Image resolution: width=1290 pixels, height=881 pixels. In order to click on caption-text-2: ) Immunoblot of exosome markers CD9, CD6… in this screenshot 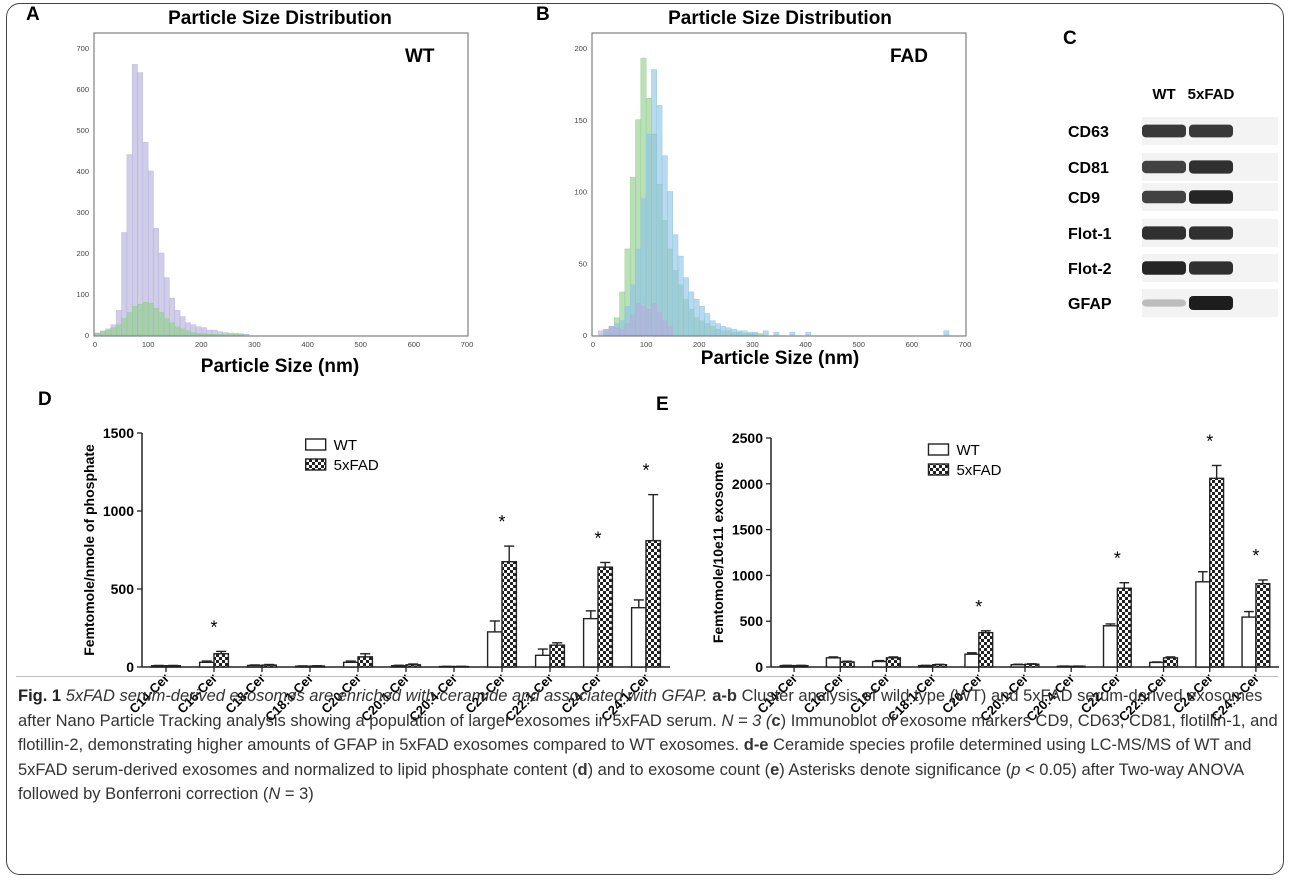, I will do `click(648, 733)`.